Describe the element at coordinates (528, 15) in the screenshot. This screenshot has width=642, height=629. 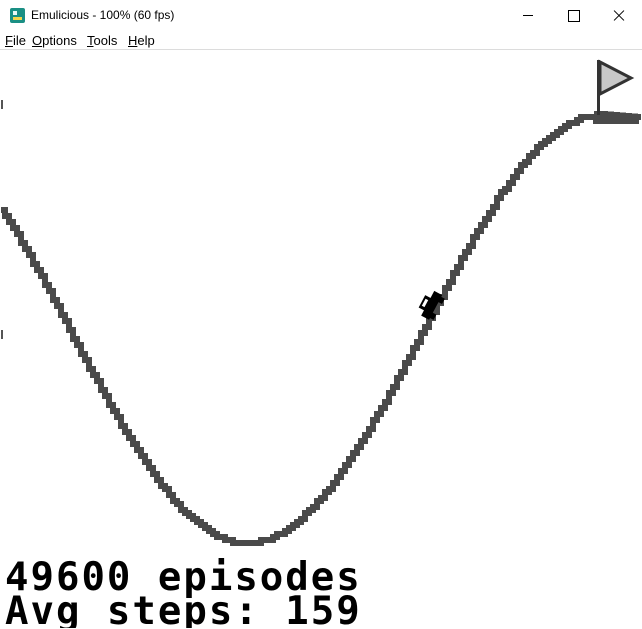
I see `minimize-button` at that location.